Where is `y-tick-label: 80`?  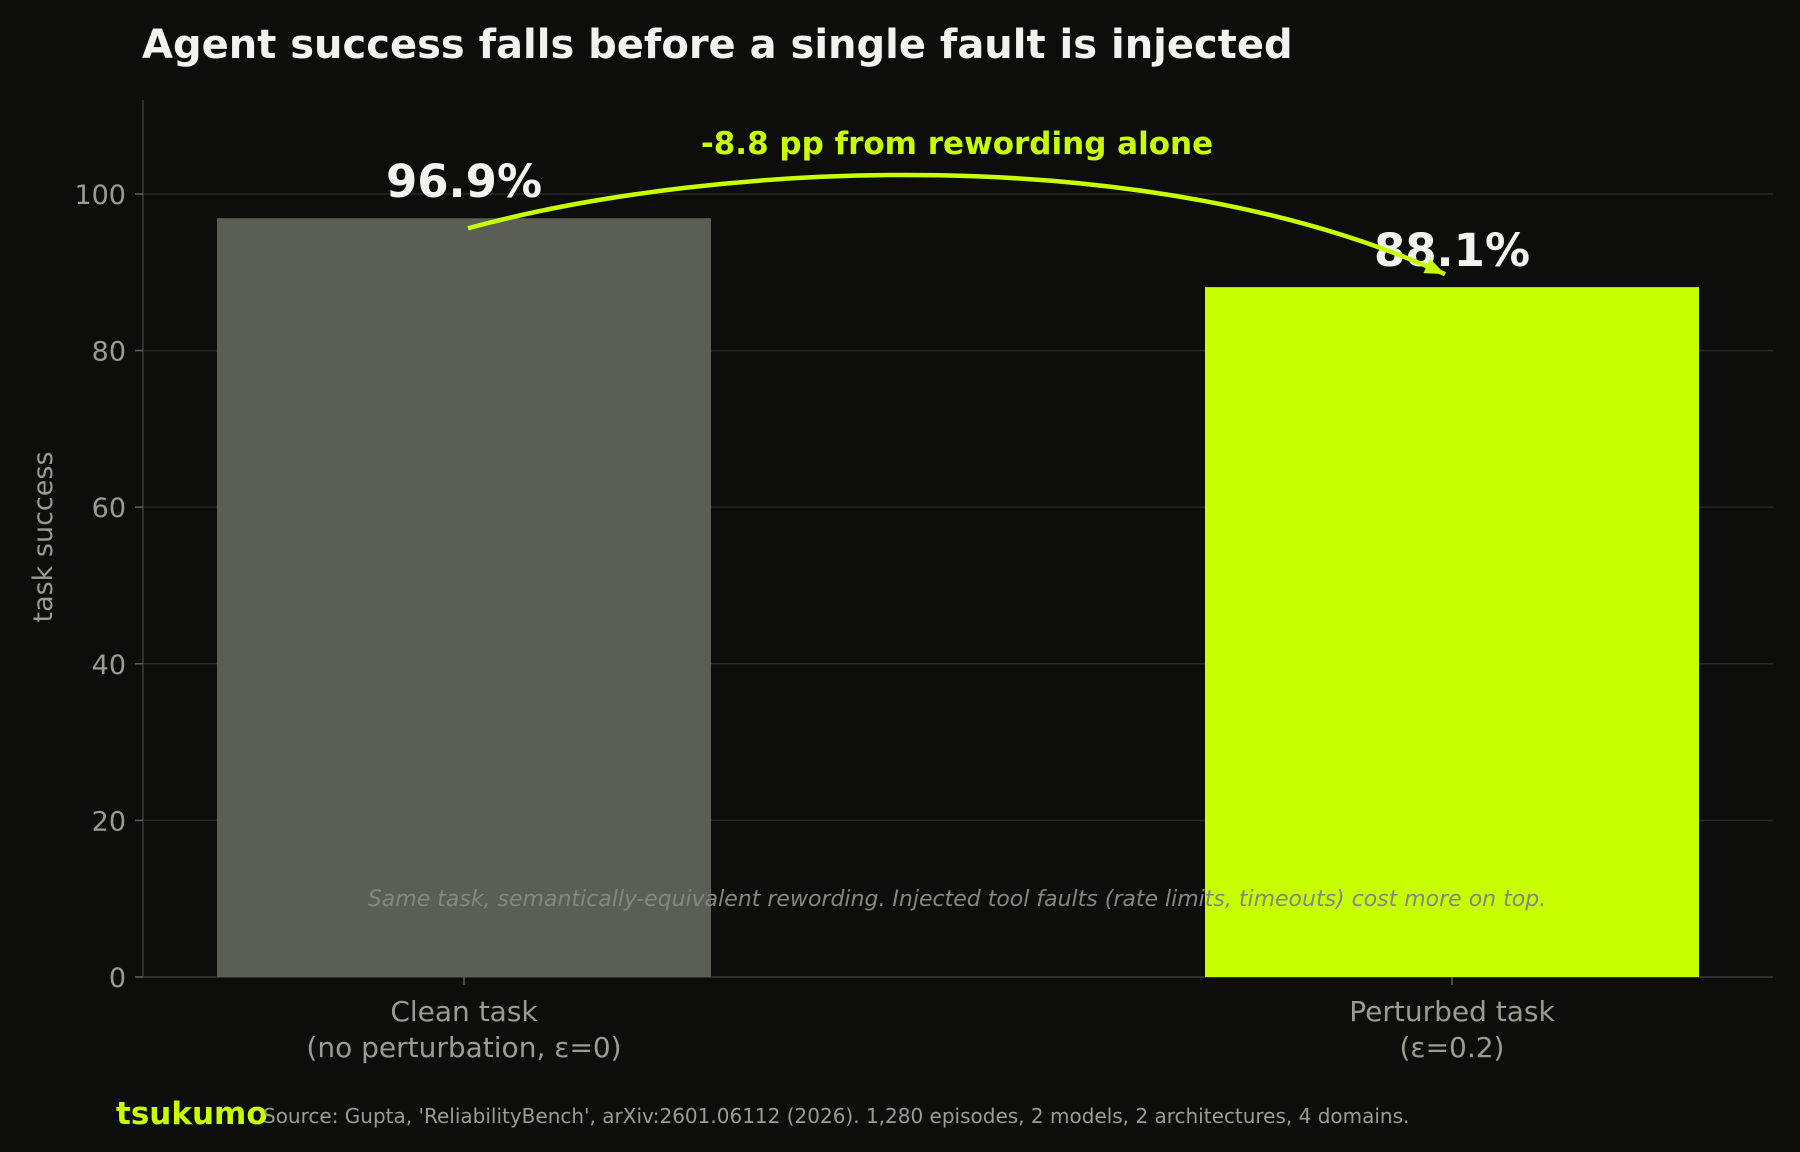 y-tick-label: 80 is located at coordinates (109, 352).